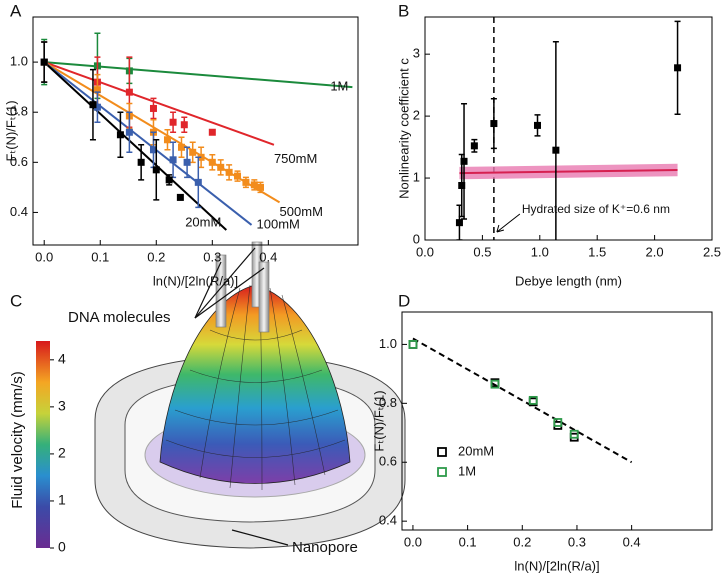  What do you see at coordinates (476, 450) in the screenshot?
I see `legend-label: 20mM` at bounding box center [476, 450].